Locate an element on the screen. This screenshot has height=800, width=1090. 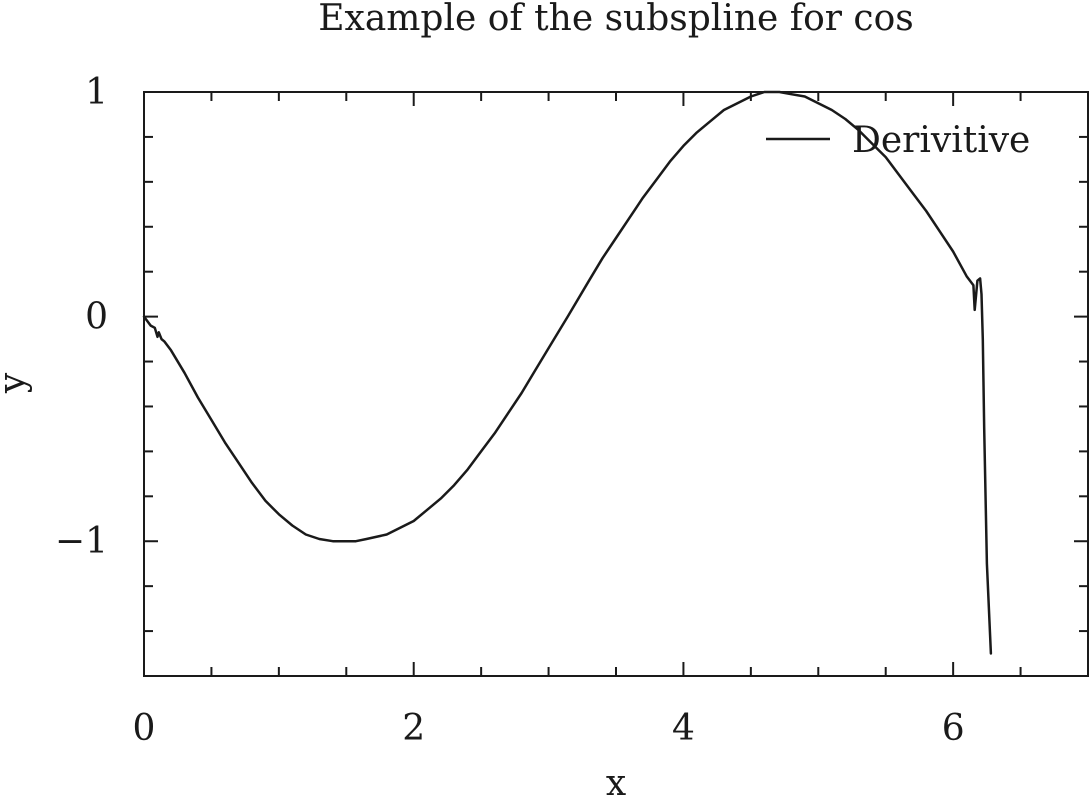
x-tick-label: 6 is located at coordinates (953, 728).